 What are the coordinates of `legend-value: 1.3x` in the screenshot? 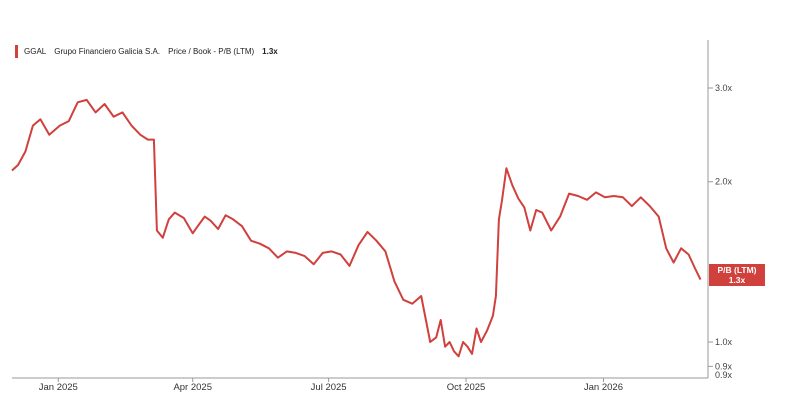 It's located at (270, 51).